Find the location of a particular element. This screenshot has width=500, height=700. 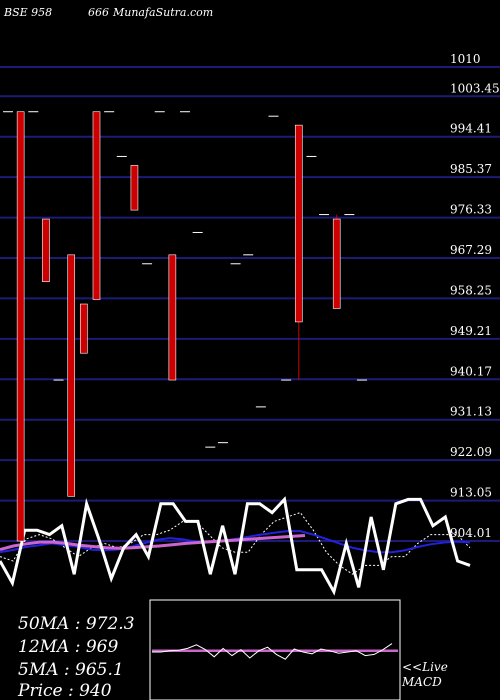

indicator-main-line is located at coordinates (235, 546).